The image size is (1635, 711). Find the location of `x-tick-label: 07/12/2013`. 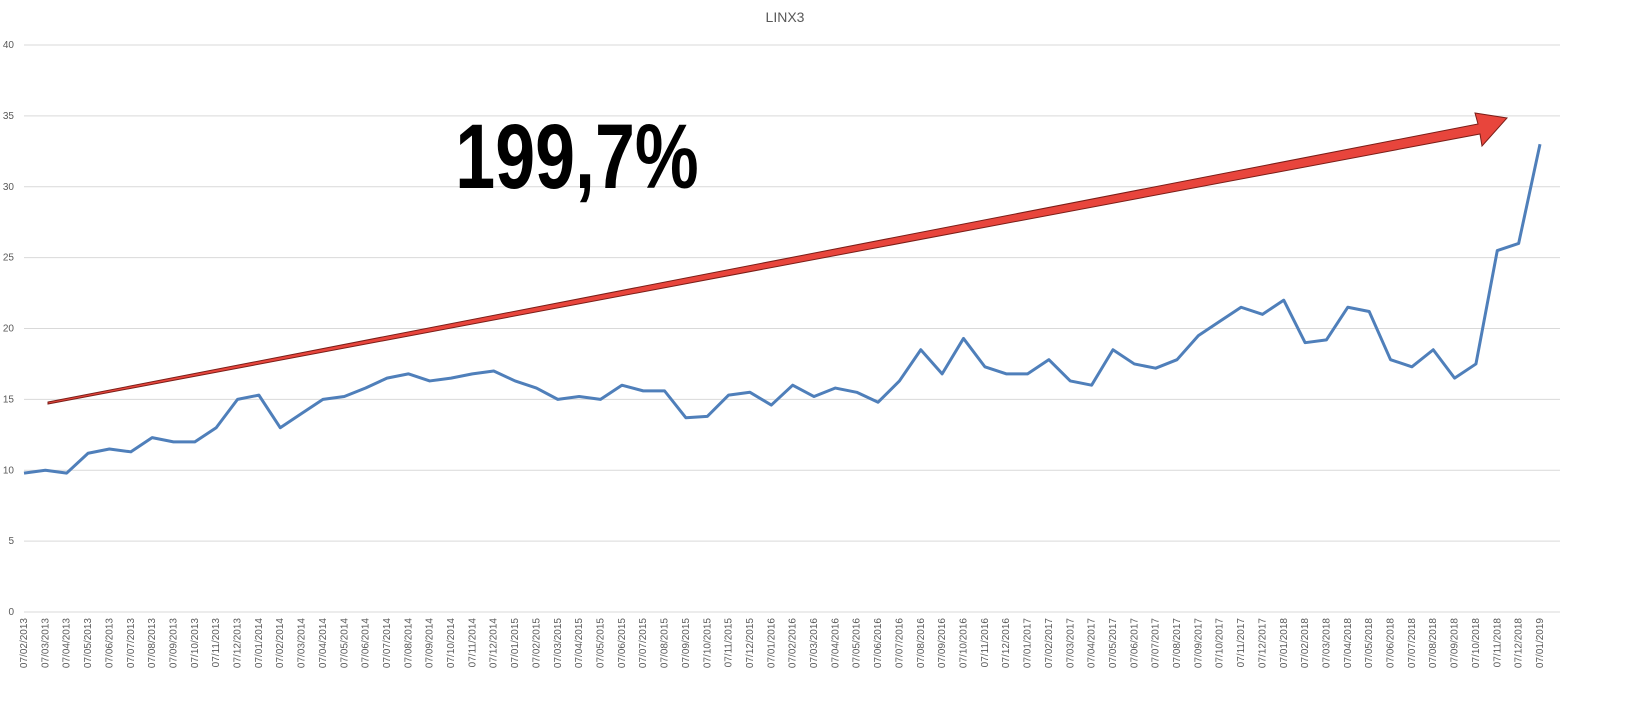

x-tick-label: 07/12/2013 is located at coordinates (238, 643).